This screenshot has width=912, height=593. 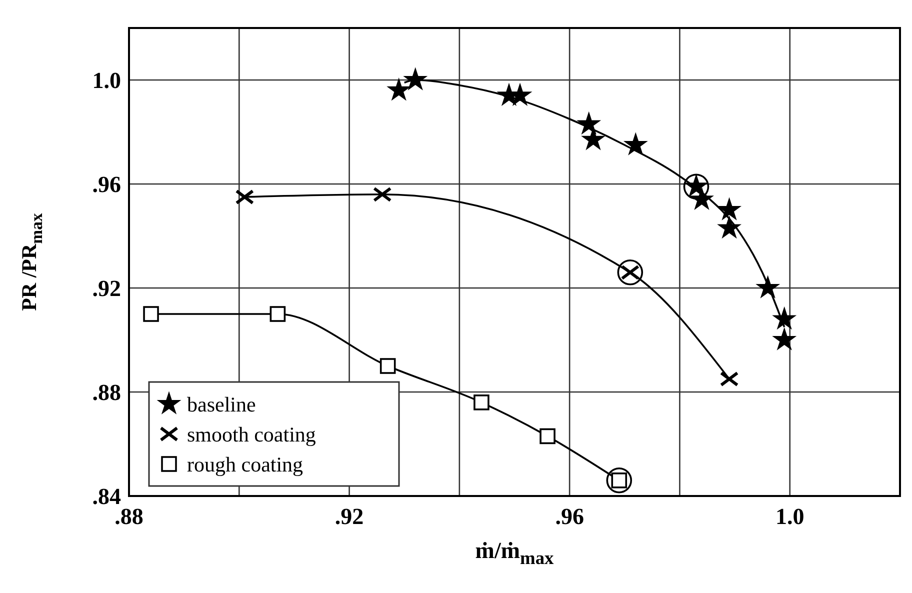 I want to click on x-axis-title: ṁ/ṁ$_{max}$, so click(x=515, y=553).